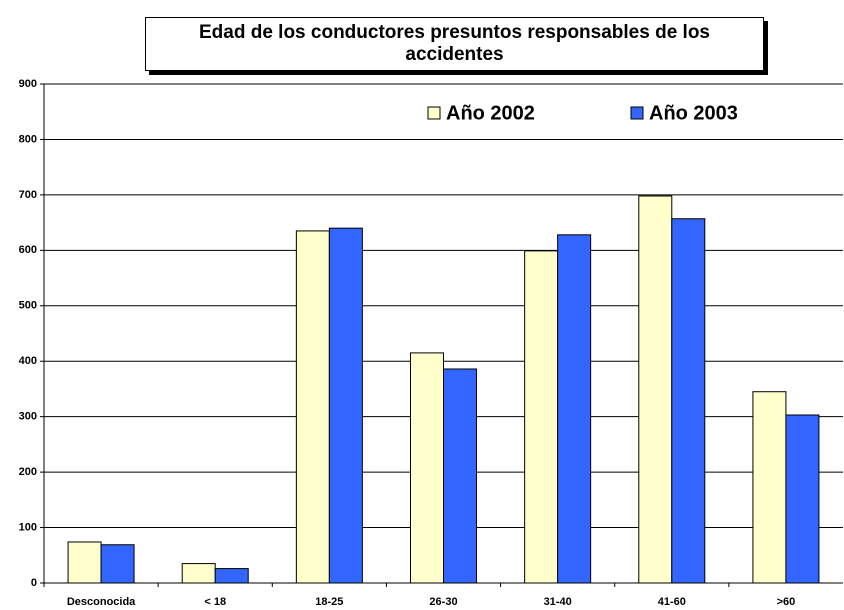 Image resolution: width=844 pixels, height=610 pixels. I want to click on x-tick-label: 31-40, so click(558, 602).